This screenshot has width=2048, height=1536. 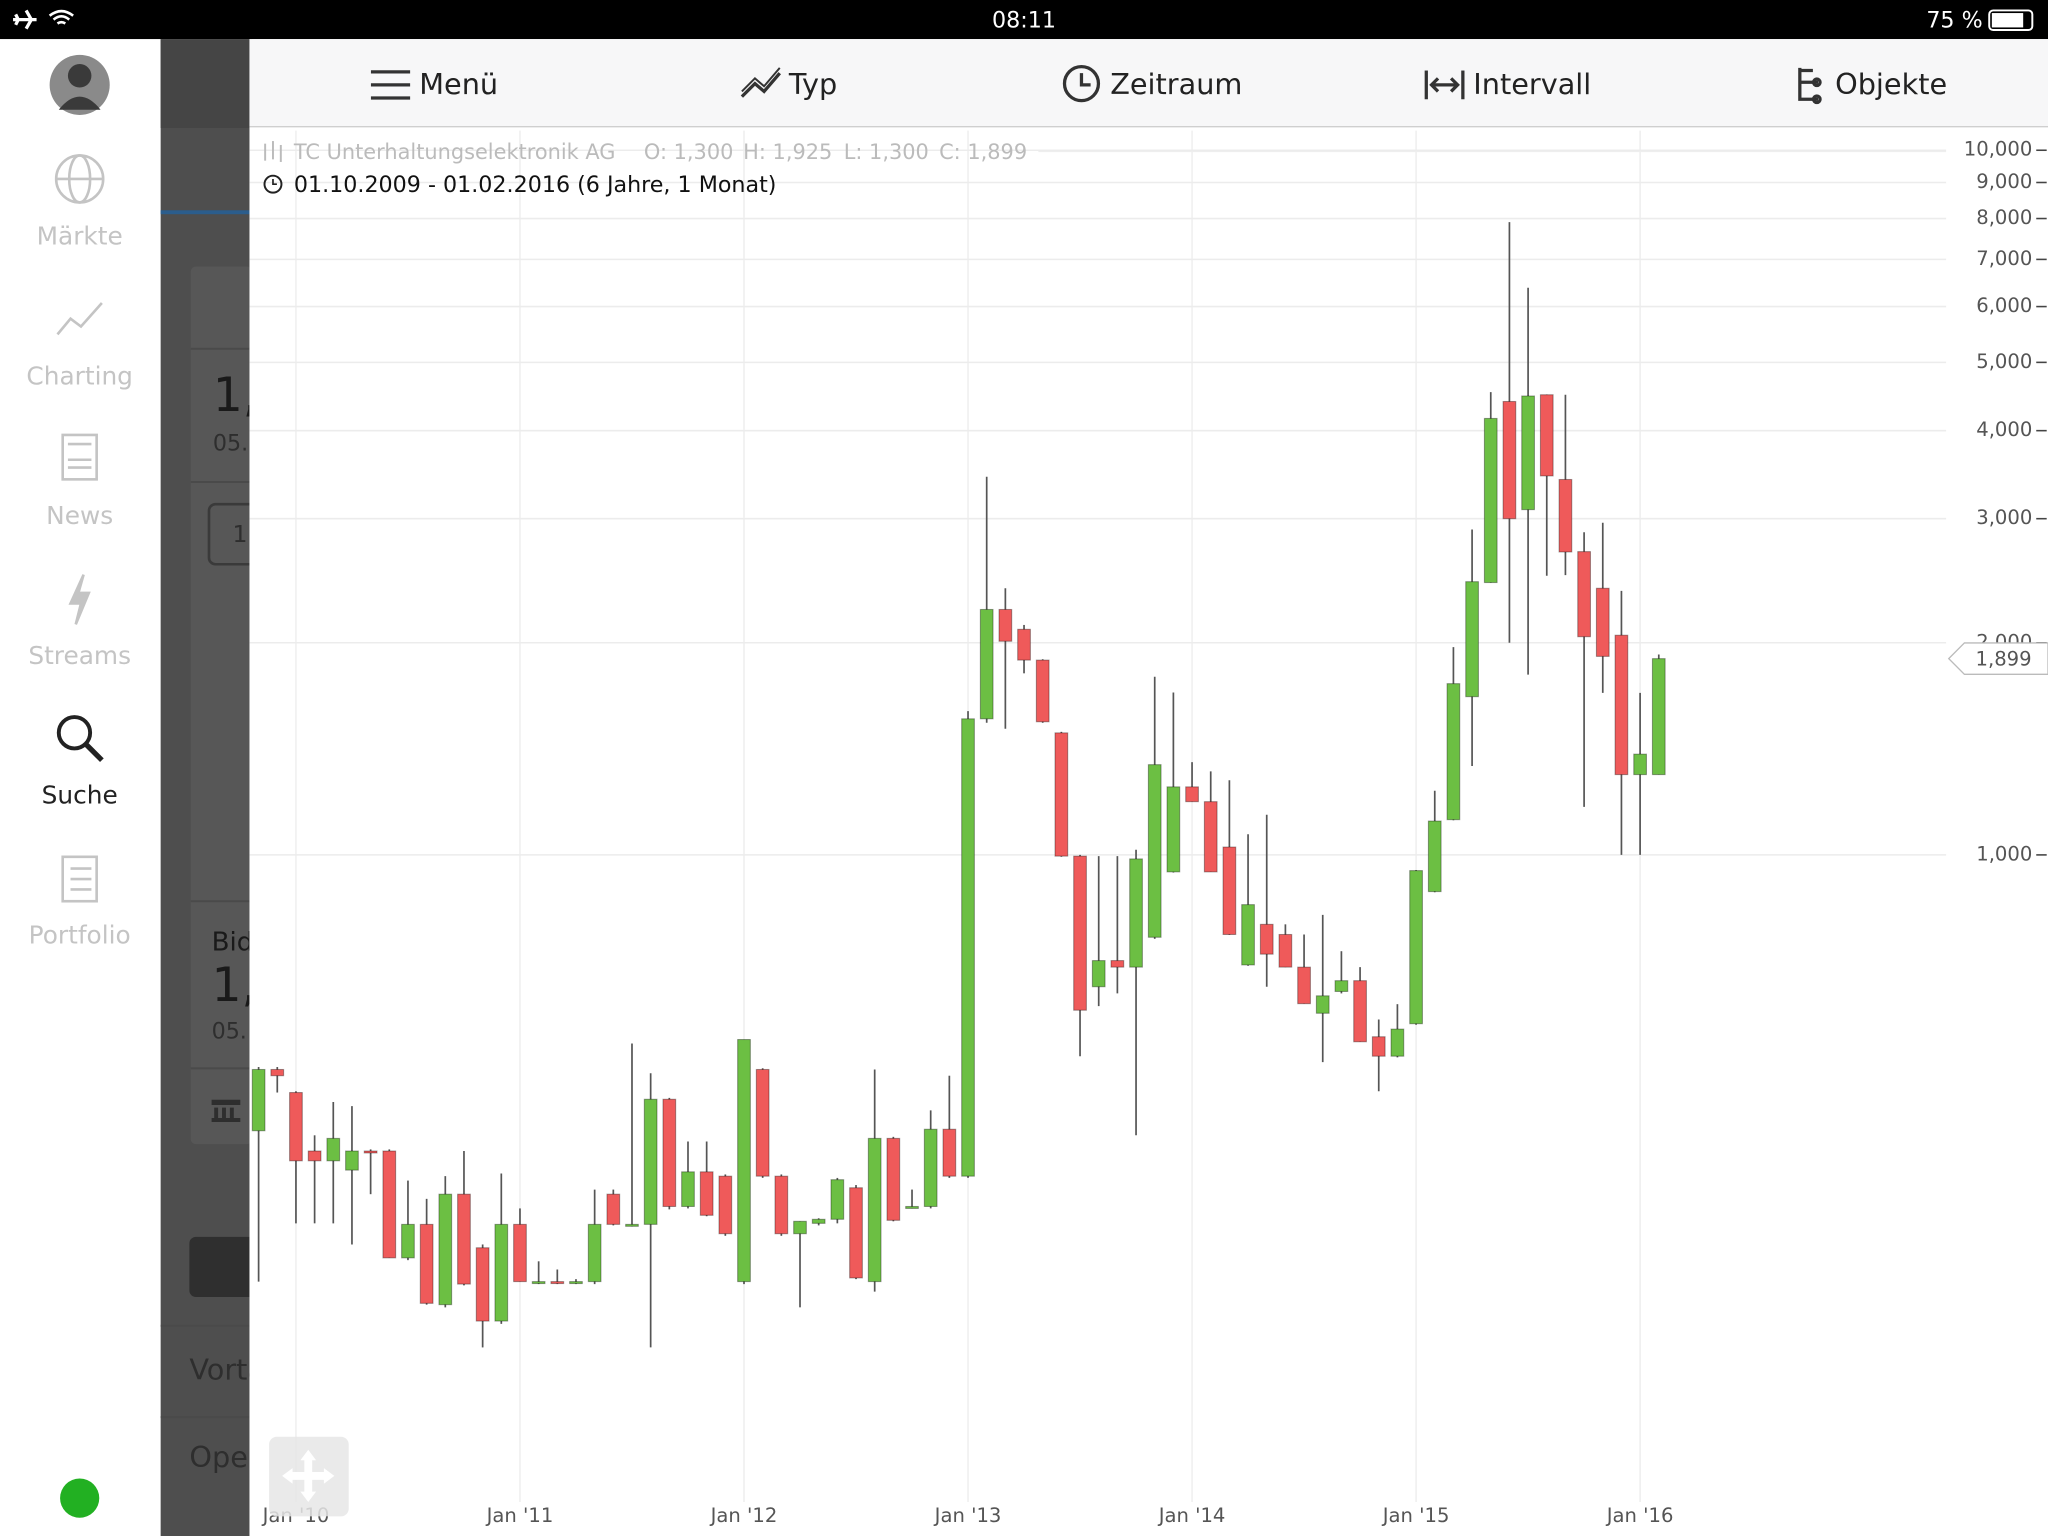 What do you see at coordinates (80, 934) in the screenshot?
I see `nav-item: Portfolio` at bounding box center [80, 934].